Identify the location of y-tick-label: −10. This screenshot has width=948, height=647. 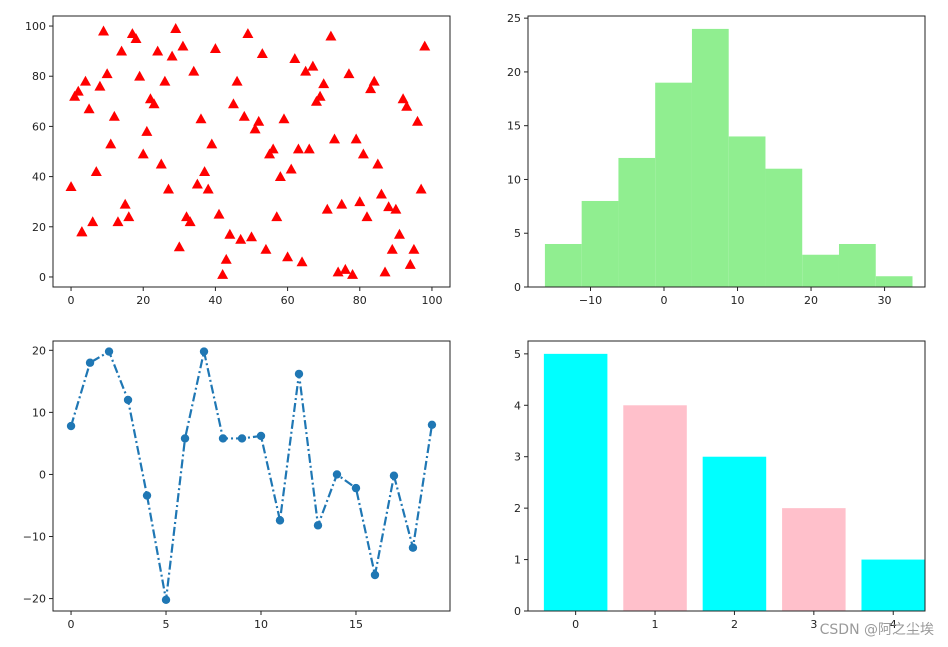
(34, 537).